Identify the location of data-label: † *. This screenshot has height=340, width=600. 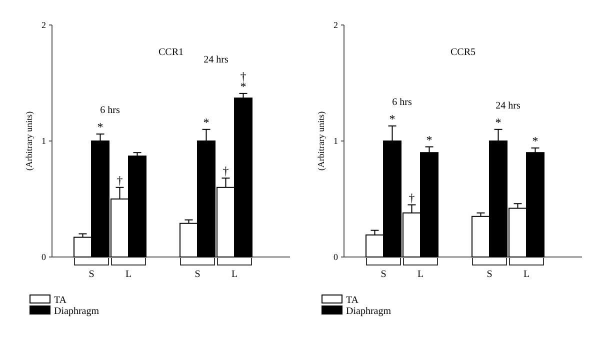
(243, 81).